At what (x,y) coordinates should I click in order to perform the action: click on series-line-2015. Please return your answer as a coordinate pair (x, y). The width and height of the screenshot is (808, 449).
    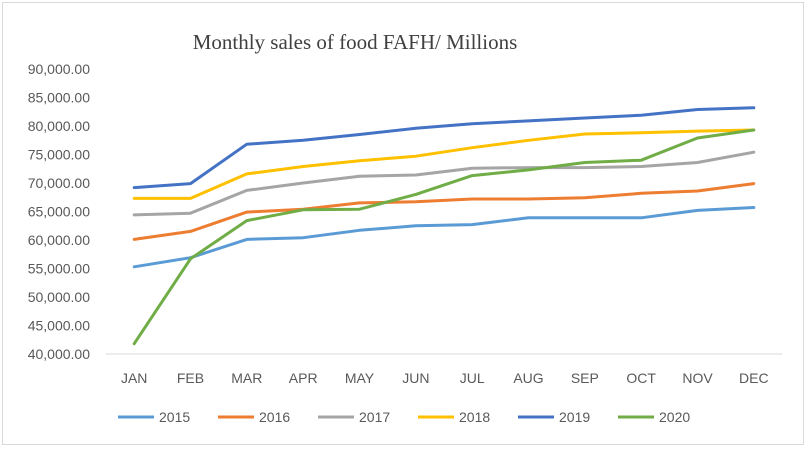
    Looking at the image, I should click on (444, 237).